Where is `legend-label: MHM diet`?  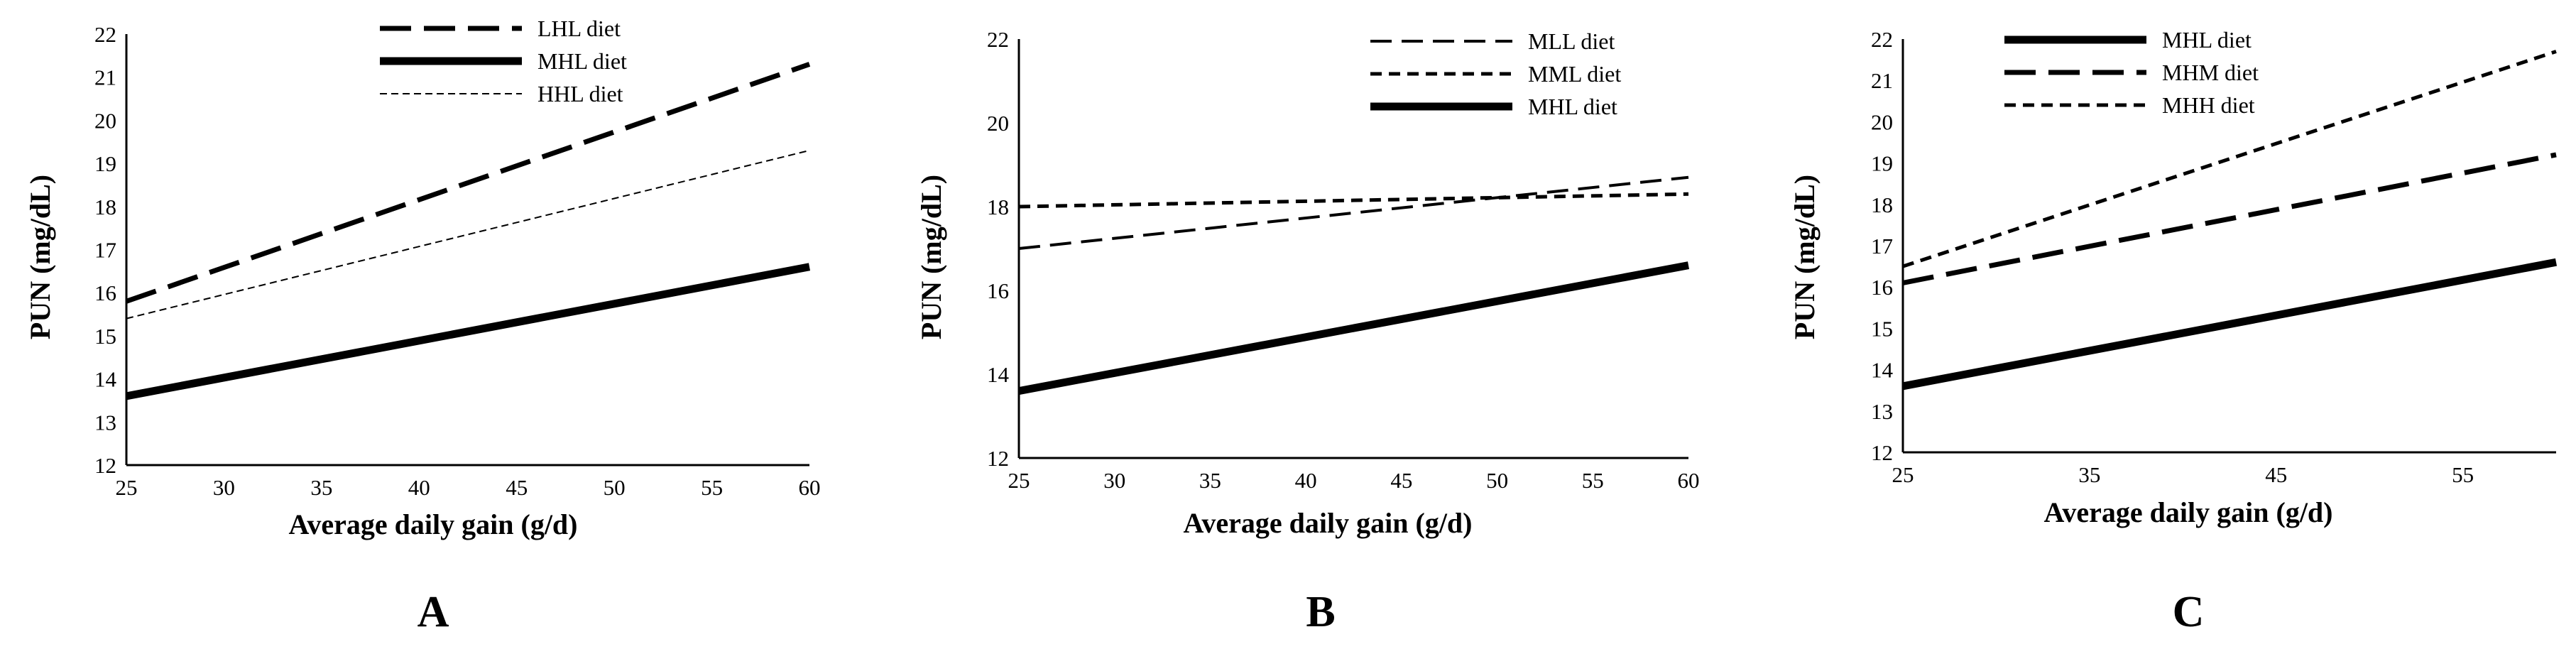 legend-label: MHM diet is located at coordinates (2210, 72).